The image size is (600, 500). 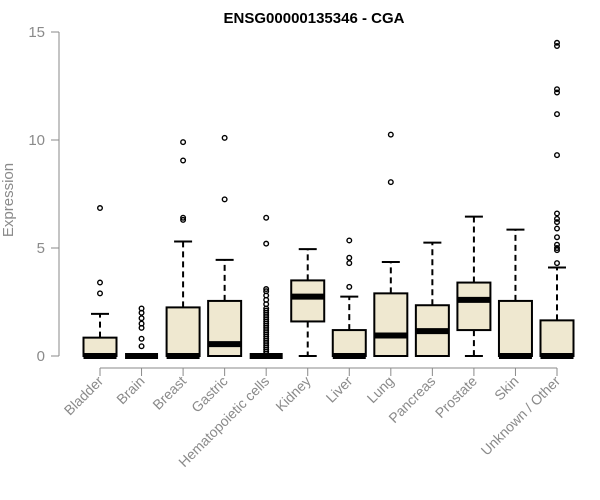 I want to click on box-skin, so click(x=515, y=293).